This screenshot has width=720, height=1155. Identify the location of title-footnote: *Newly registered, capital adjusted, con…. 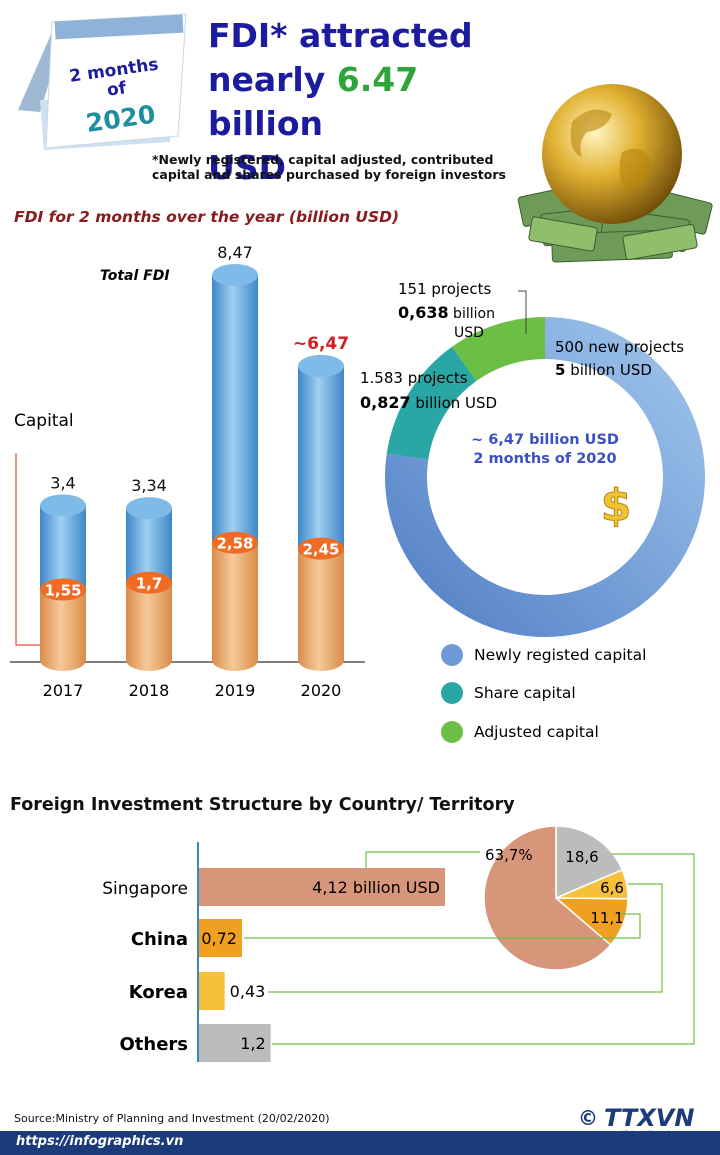
(329, 167).